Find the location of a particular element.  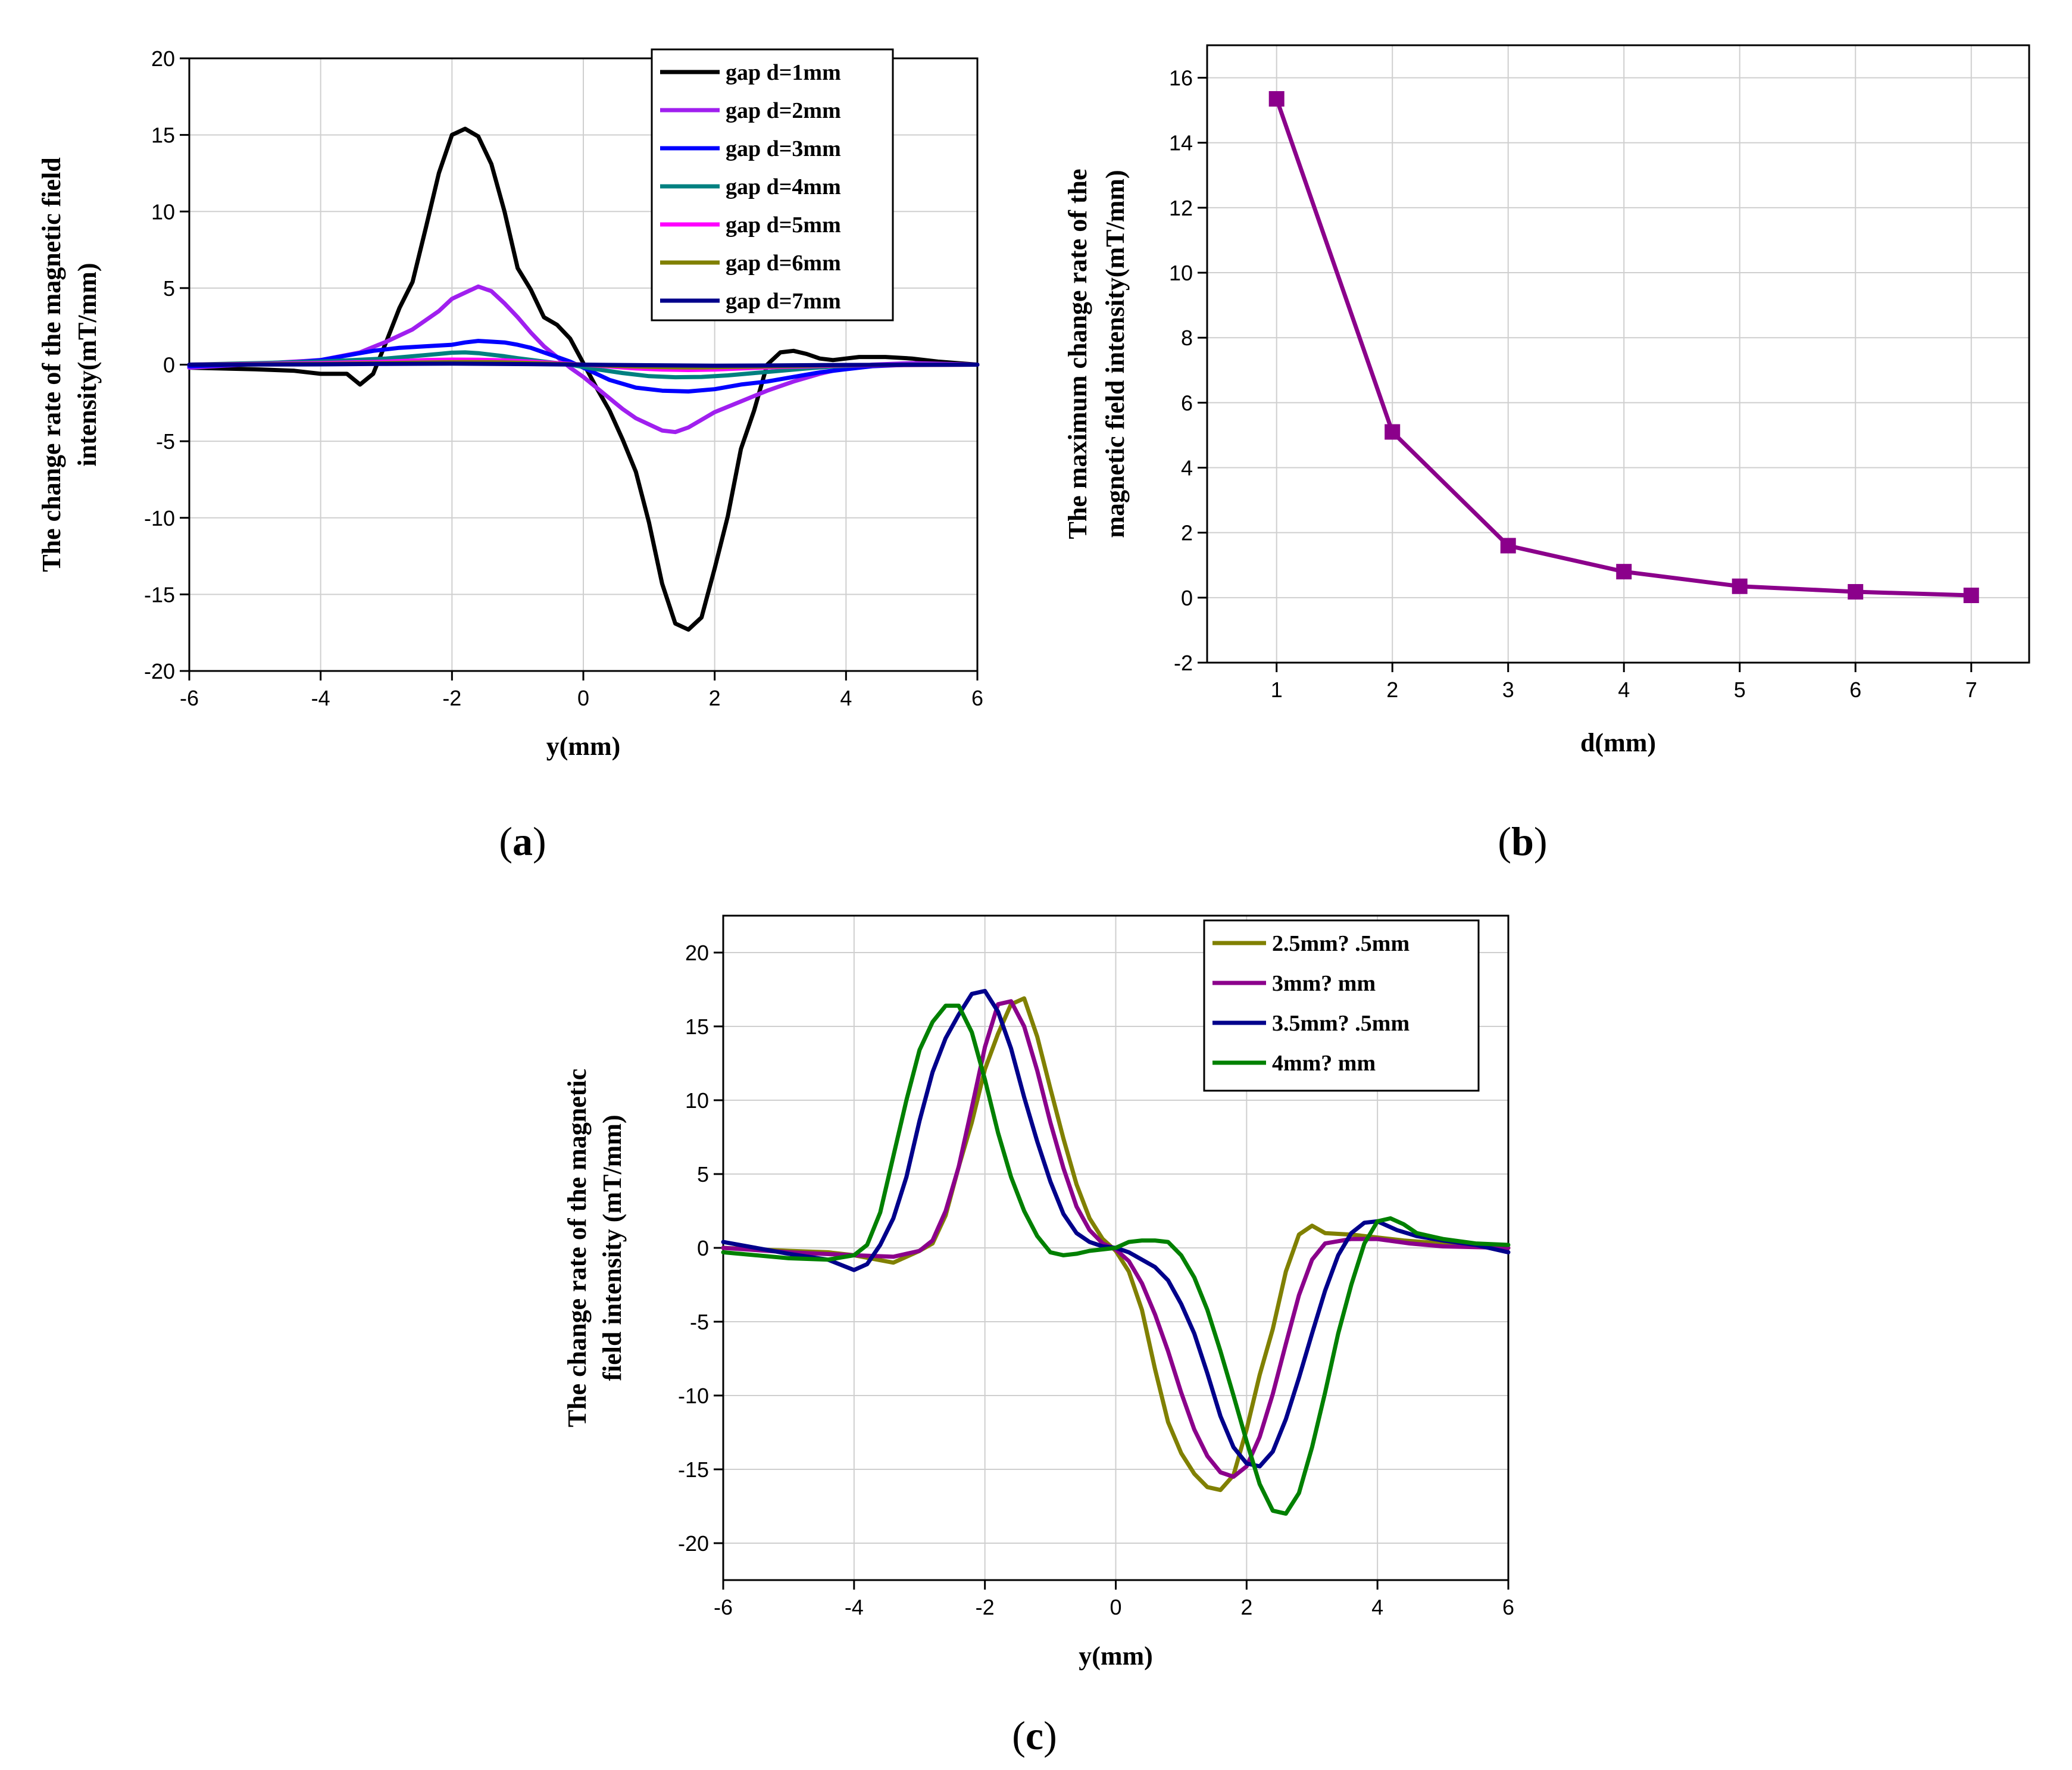

c-xtick-label-1: -4 is located at coordinates (854, 1607).